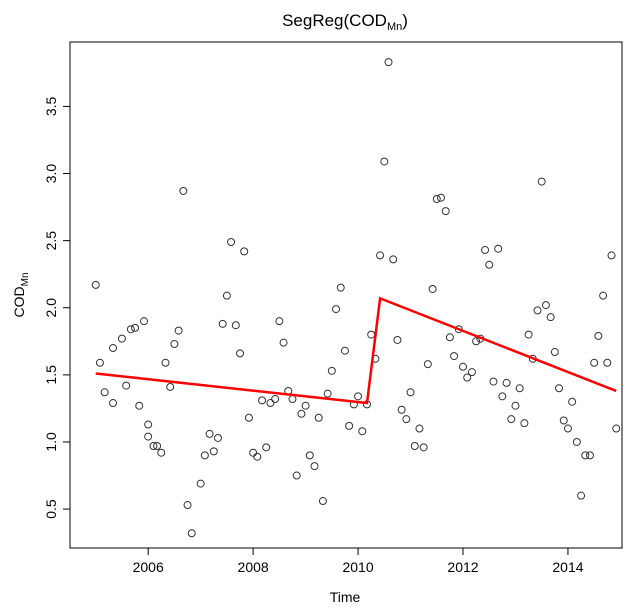  Describe the element at coordinates (357, 567) in the screenshot. I see `x-tick-label: 2010` at that location.